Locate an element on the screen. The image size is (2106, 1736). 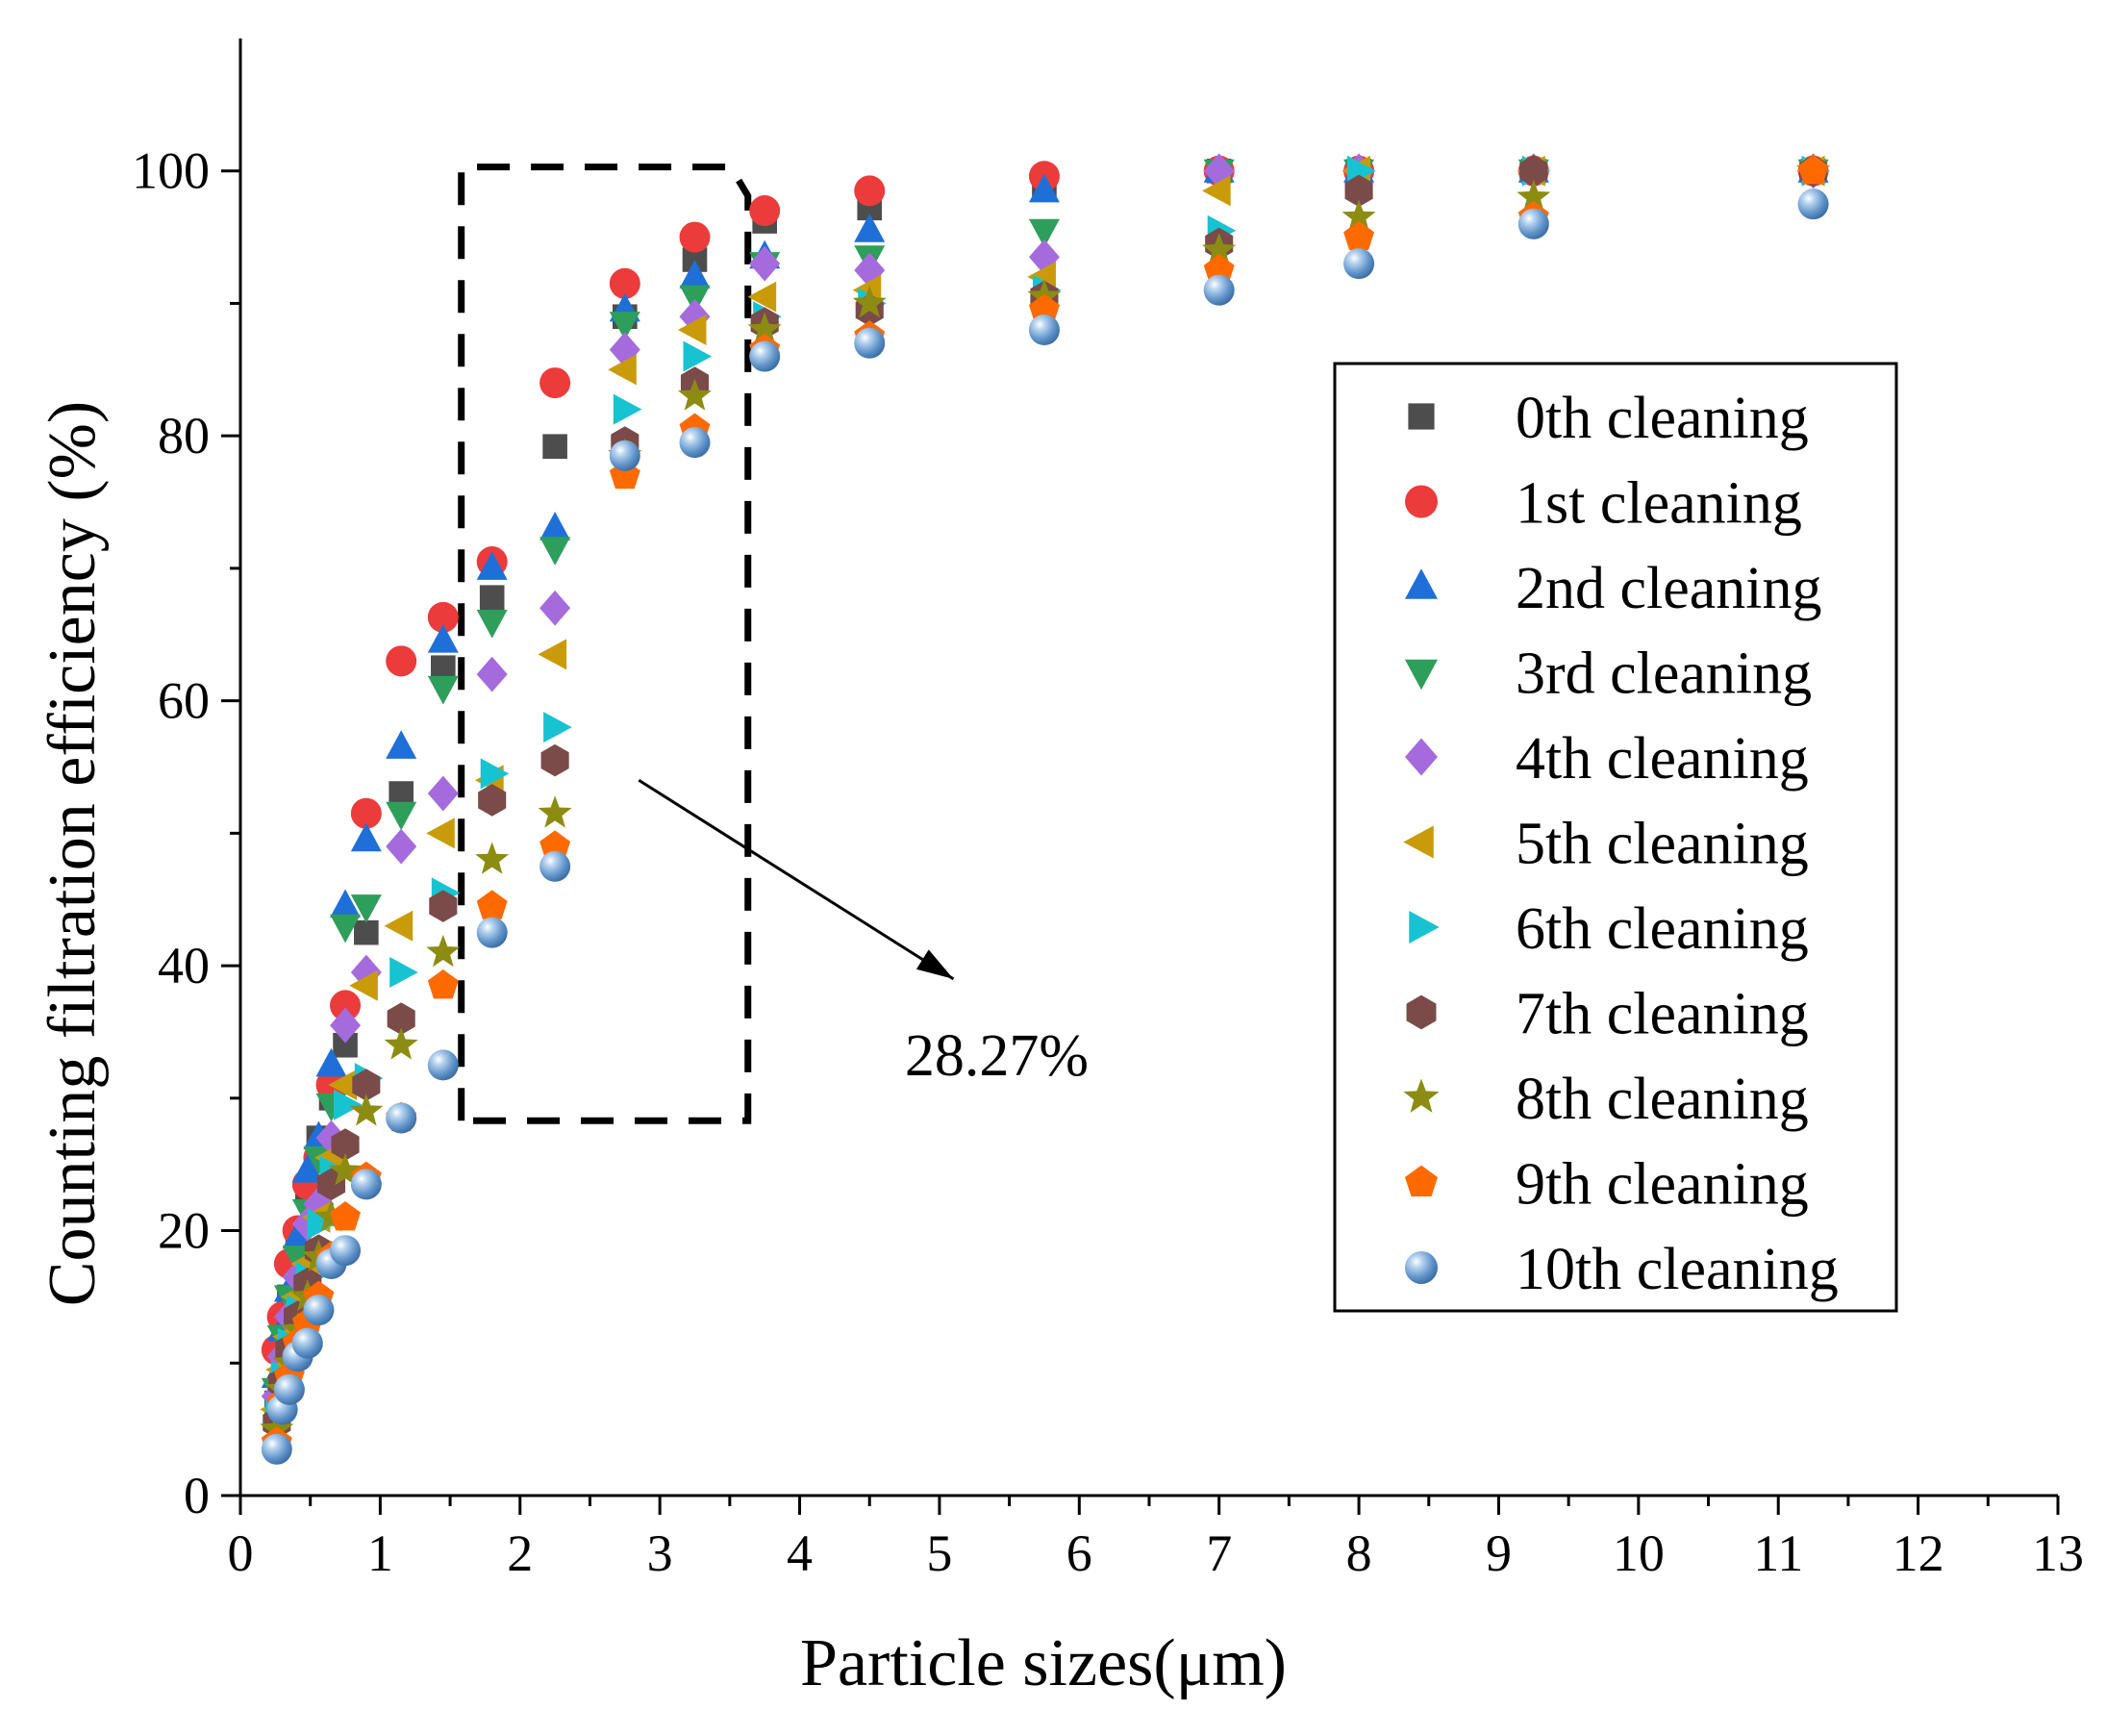
x-tick-label: 0 is located at coordinates (241, 1553).